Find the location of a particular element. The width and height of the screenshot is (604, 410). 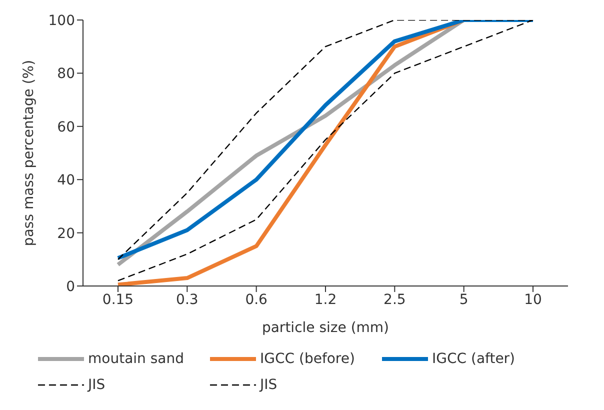

legend-label: IGCC (after) is located at coordinates (474, 359).